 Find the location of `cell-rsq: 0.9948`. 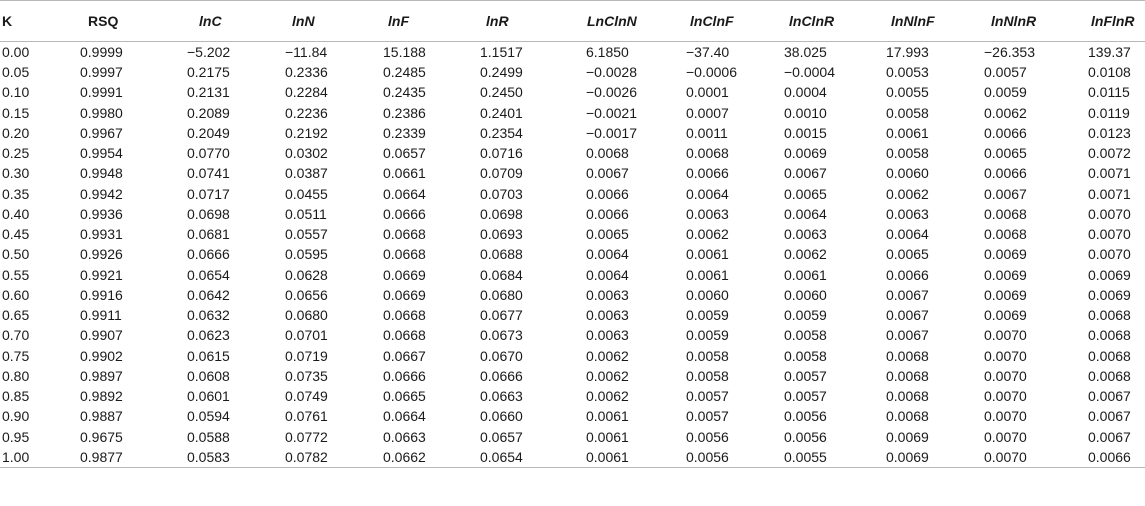

cell-rsq: 0.9948 is located at coordinates (101, 173).